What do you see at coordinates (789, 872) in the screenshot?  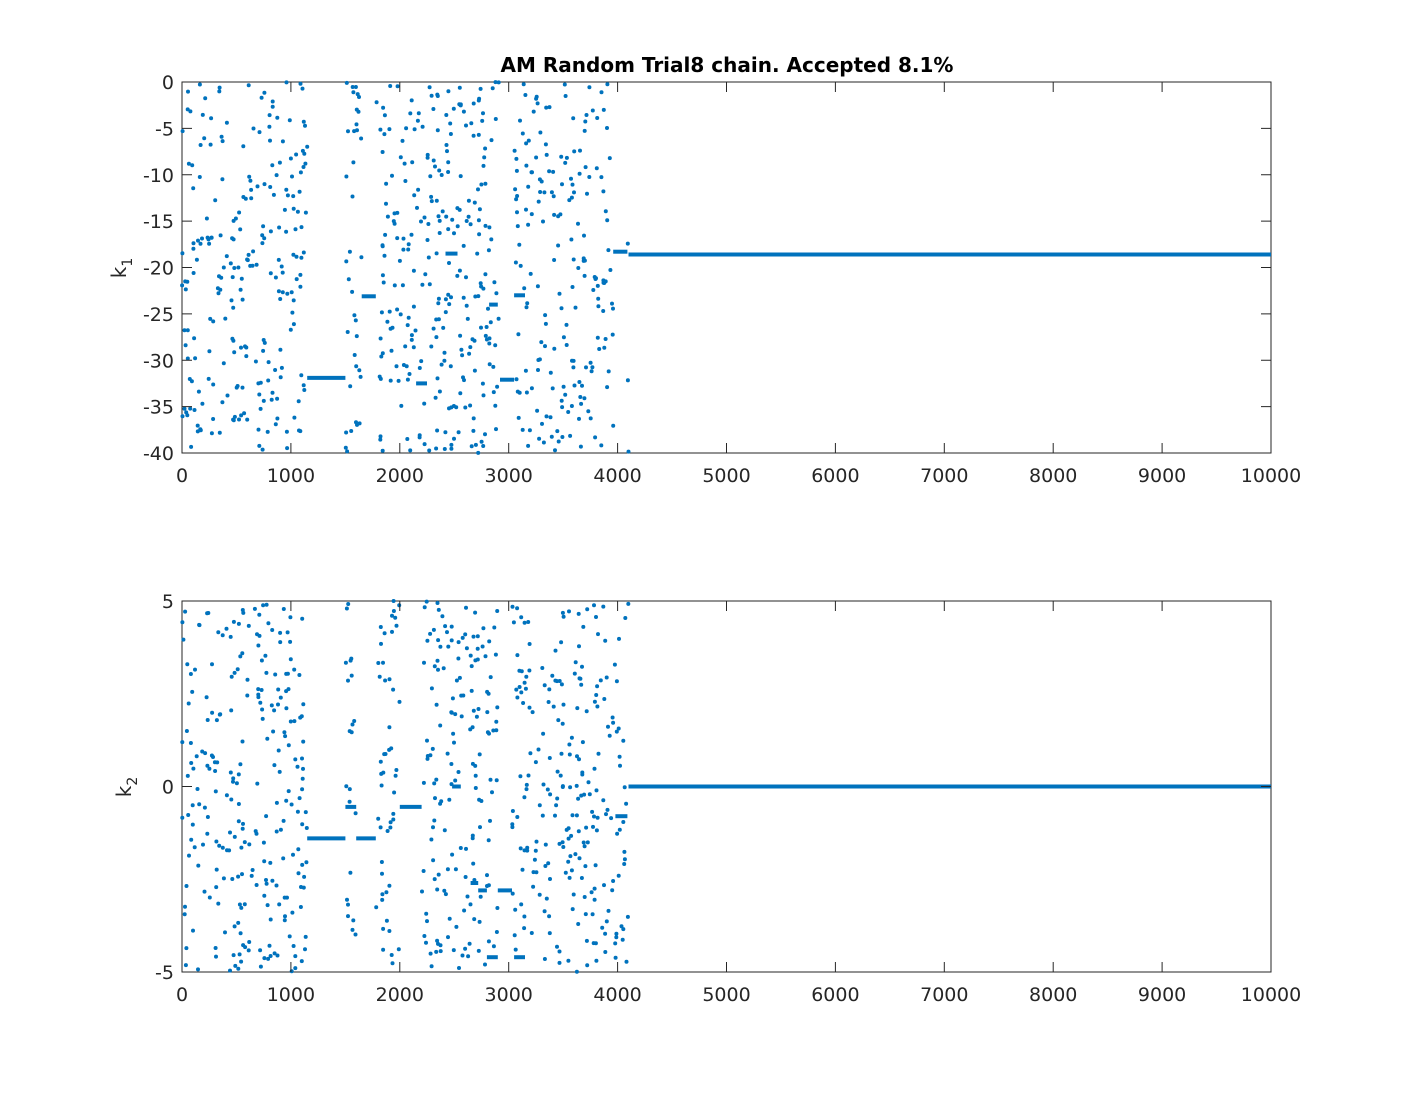 I see `k2-plateaus` at bounding box center [789, 872].